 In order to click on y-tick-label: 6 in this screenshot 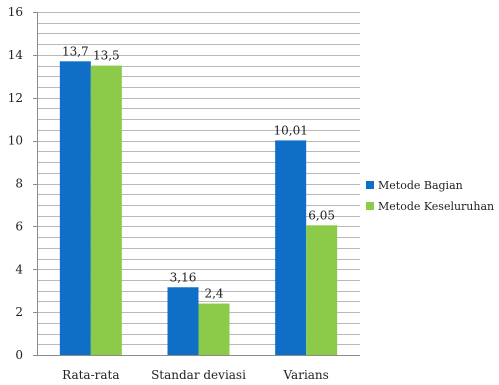, I will do `click(19, 226)`.